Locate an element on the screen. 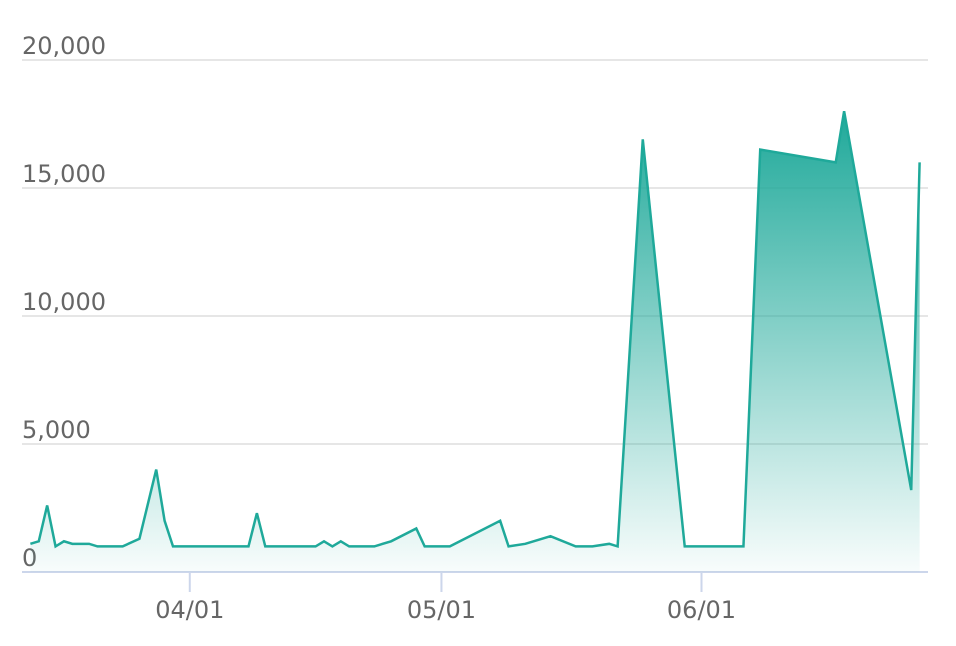 This screenshot has width=956, height=646. x-tick-label: 06/01 is located at coordinates (701, 610).